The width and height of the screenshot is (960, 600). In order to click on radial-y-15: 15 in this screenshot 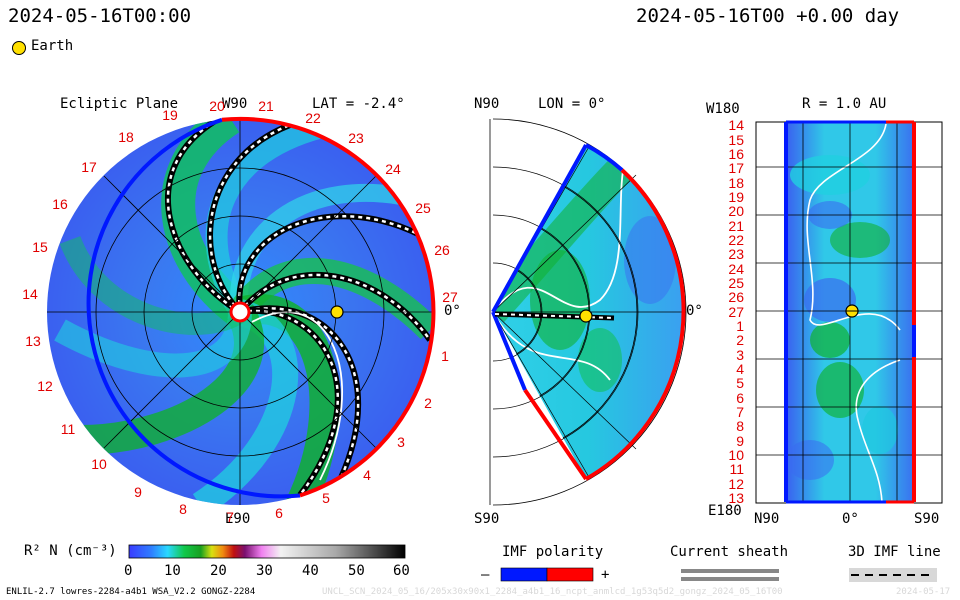, I will do `click(736, 140)`.